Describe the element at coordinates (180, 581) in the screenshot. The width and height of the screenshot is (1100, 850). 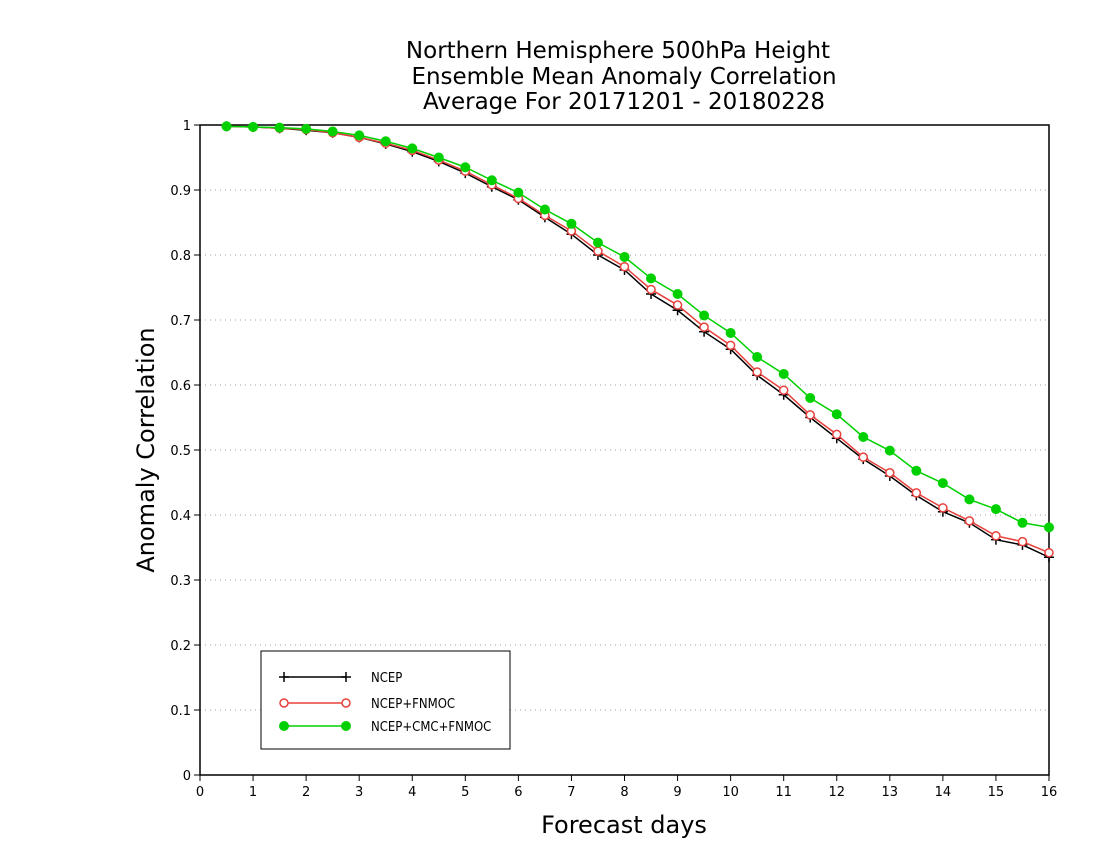
I see `y-tick-label: 0.3` at that location.